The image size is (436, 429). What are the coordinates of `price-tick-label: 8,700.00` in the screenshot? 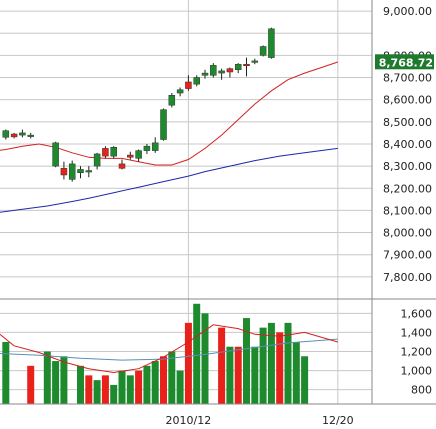 It's located at (407, 78).